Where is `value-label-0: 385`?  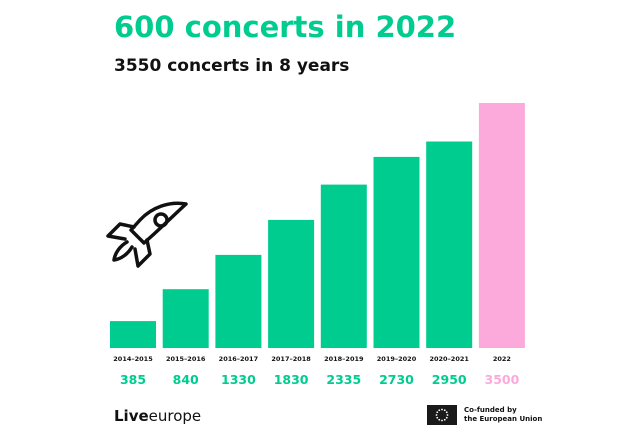 value-label-0: 385 is located at coordinates (133, 379).